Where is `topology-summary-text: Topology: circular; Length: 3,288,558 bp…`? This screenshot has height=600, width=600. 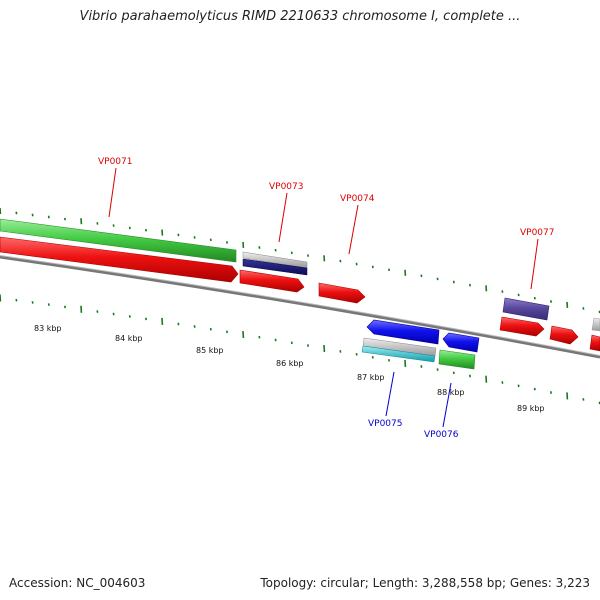 topology-summary-text: Topology: circular; Length: 3,288,558 bp… is located at coordinates (425, 583).